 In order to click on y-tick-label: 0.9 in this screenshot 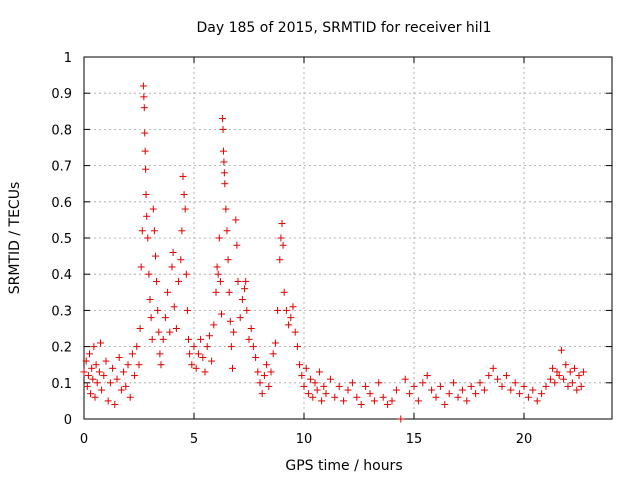, I will do `click(61, 94)`.